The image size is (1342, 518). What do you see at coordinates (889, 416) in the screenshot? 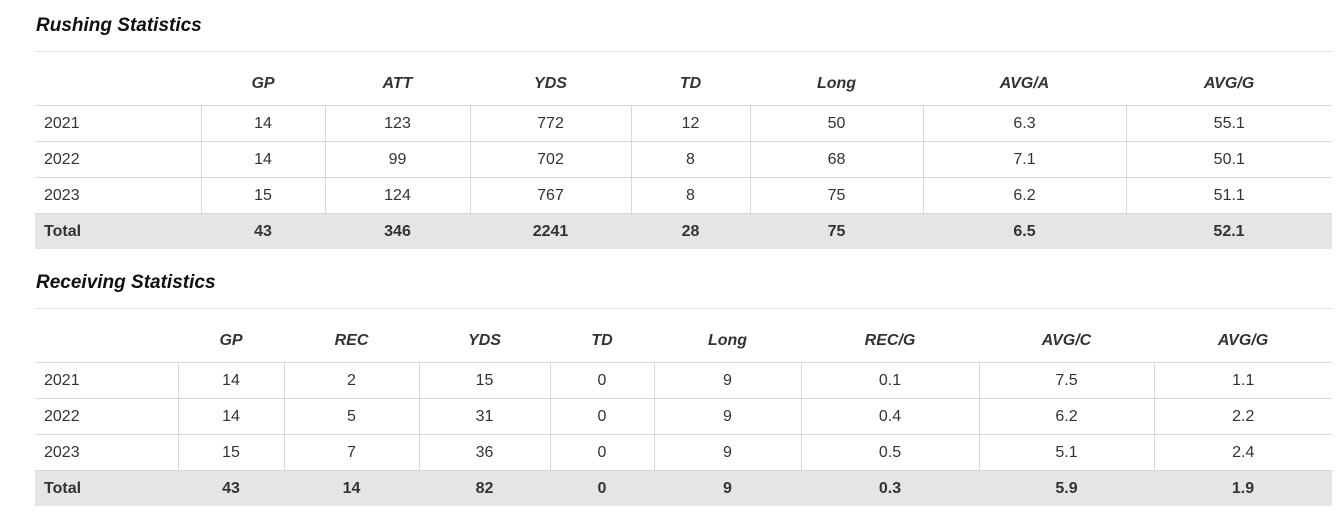
I see `cell-rec-g: 0.4` at bounding box center [889, 416].